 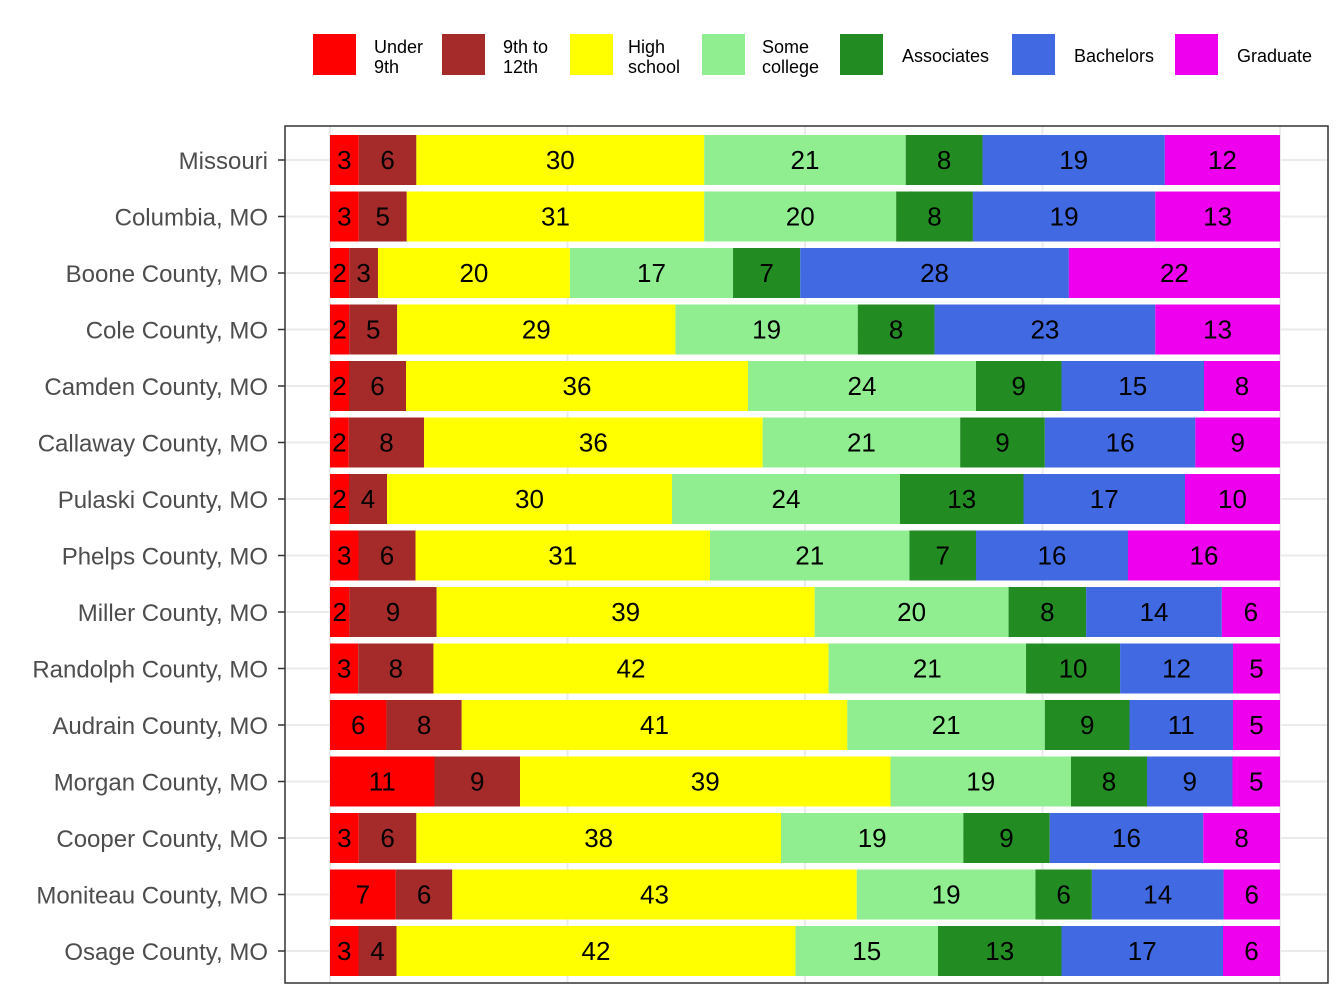 I want to click on value-label: 4, so click(x=368, y=499).